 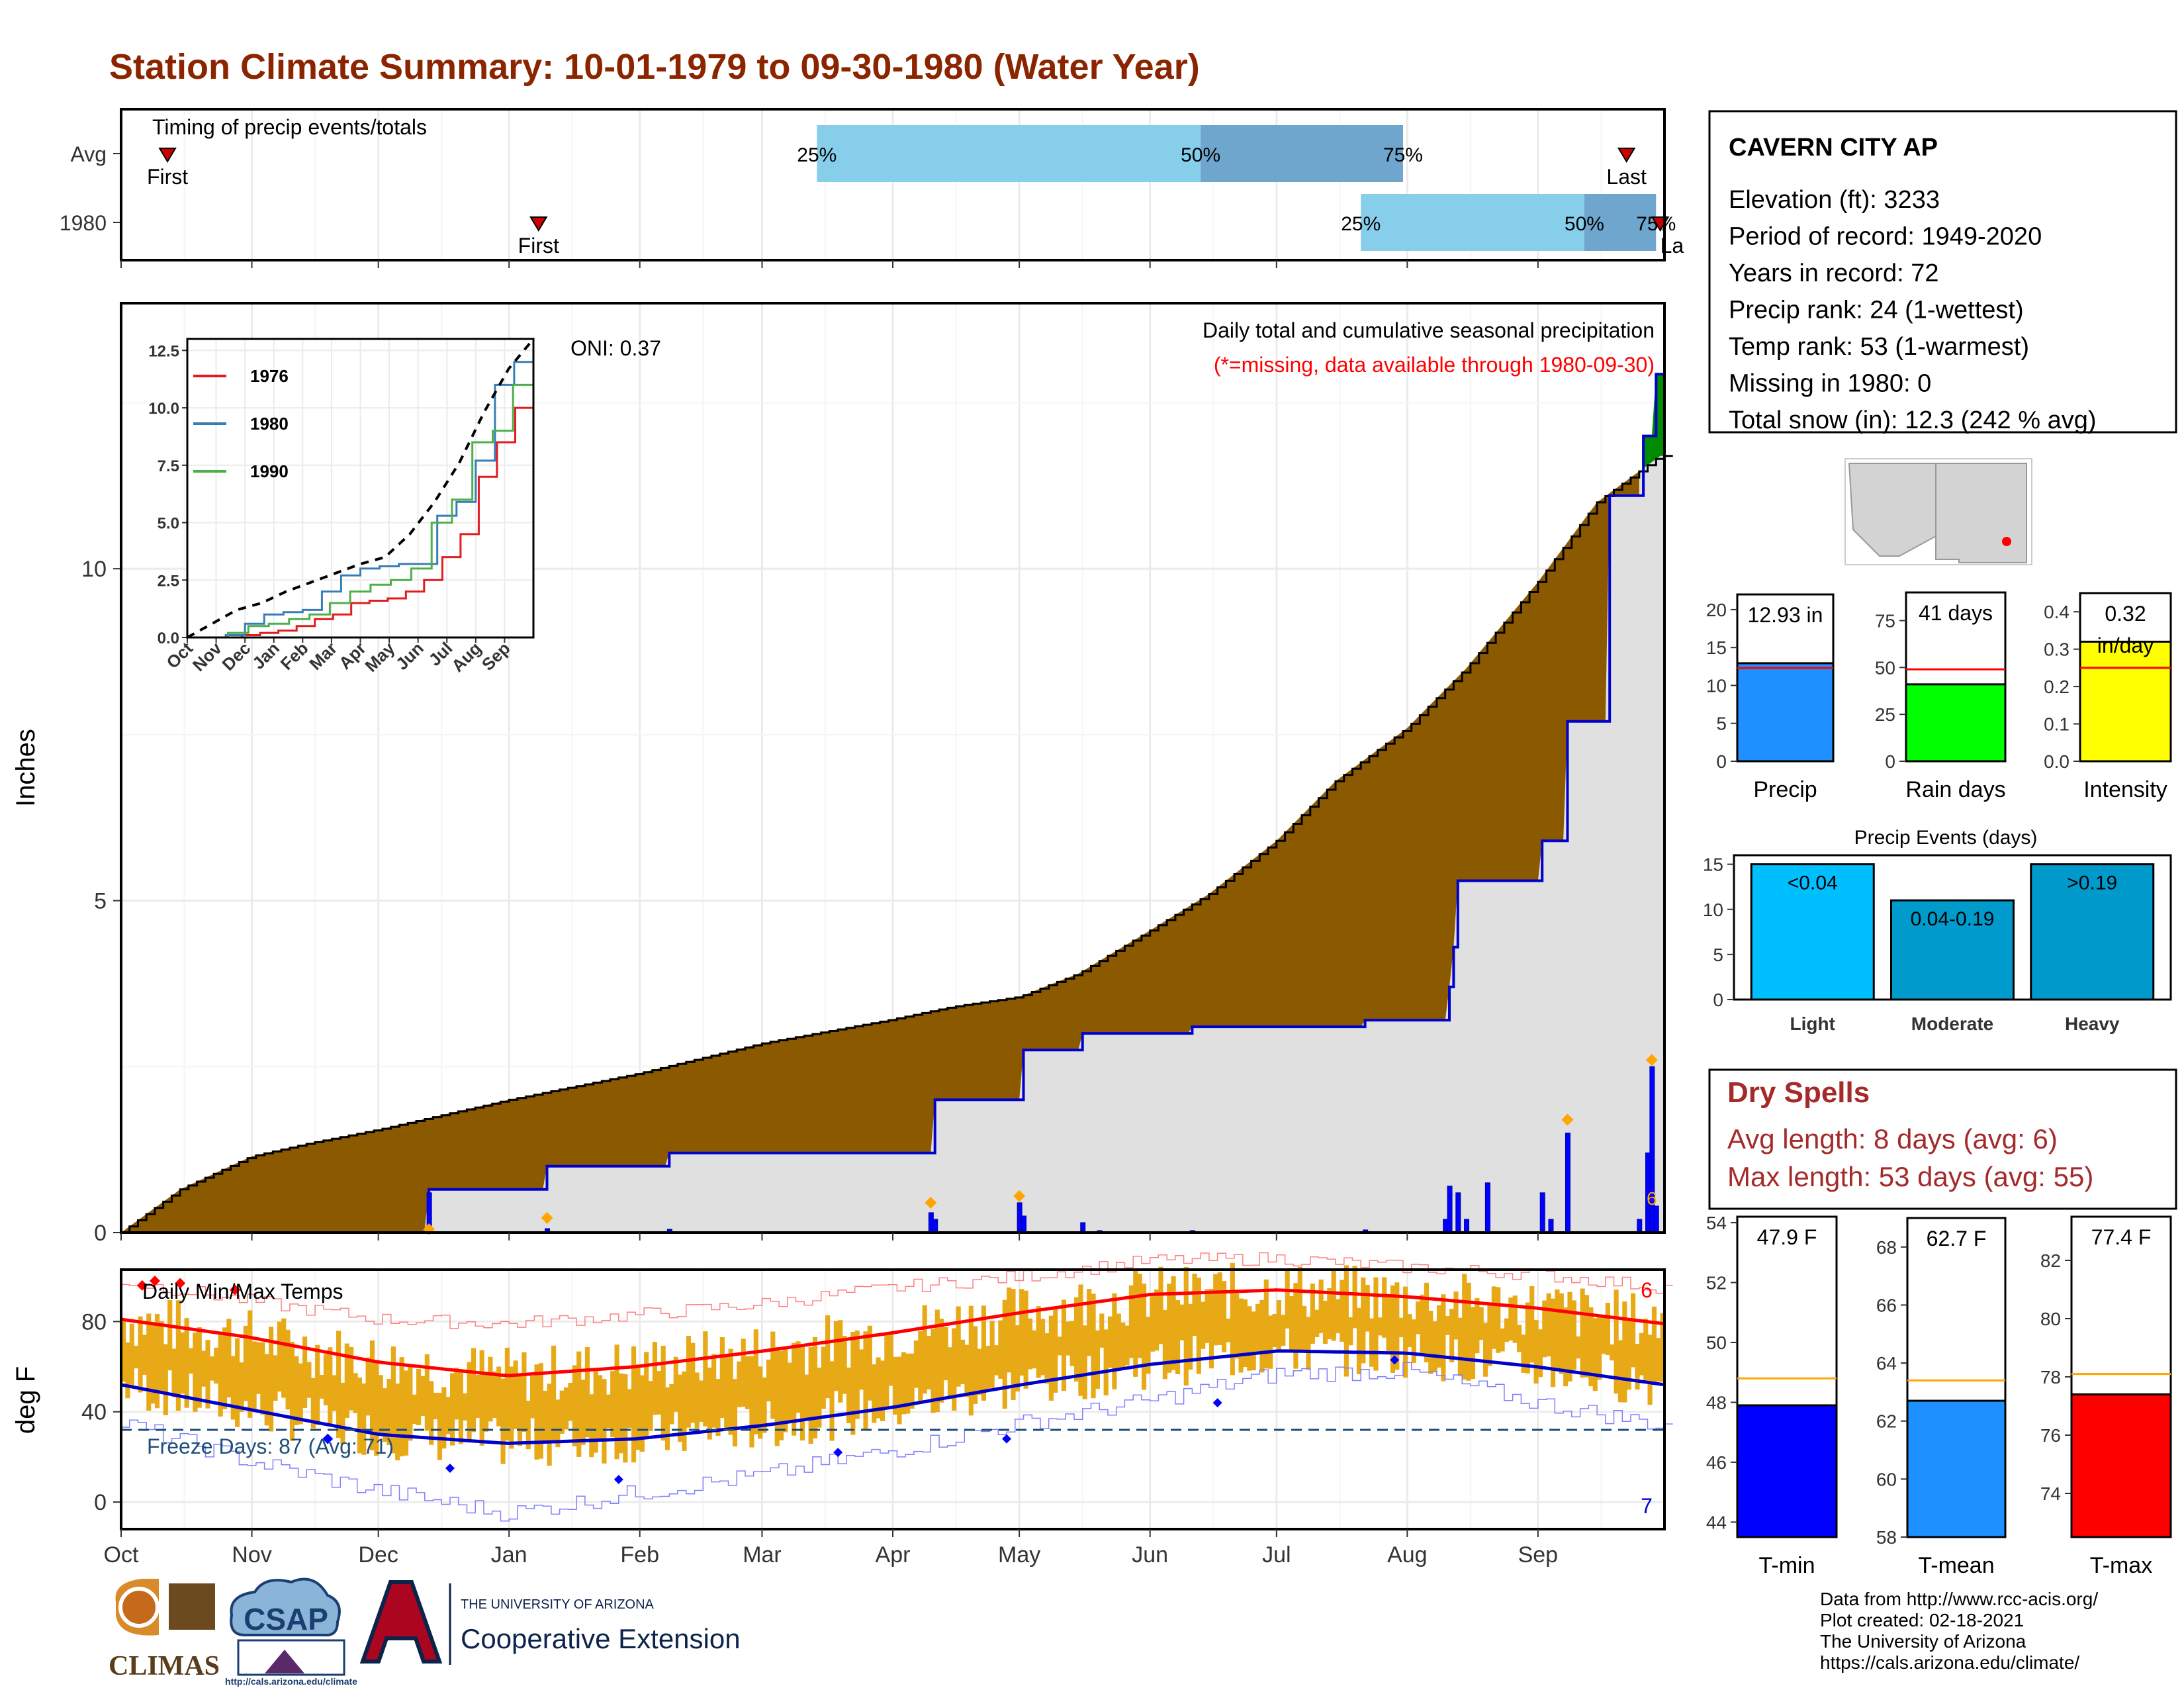 I want to click on first-event-marker, so click(x=538, y=224).